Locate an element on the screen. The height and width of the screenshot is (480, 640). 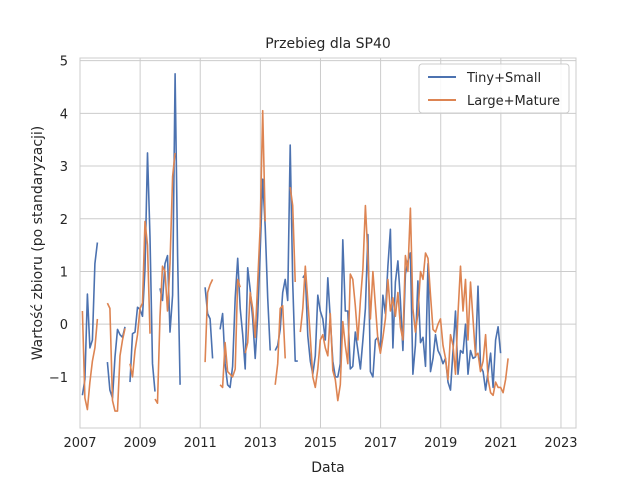
x-tick-label: 2007 is located at coordinates (79, 443).